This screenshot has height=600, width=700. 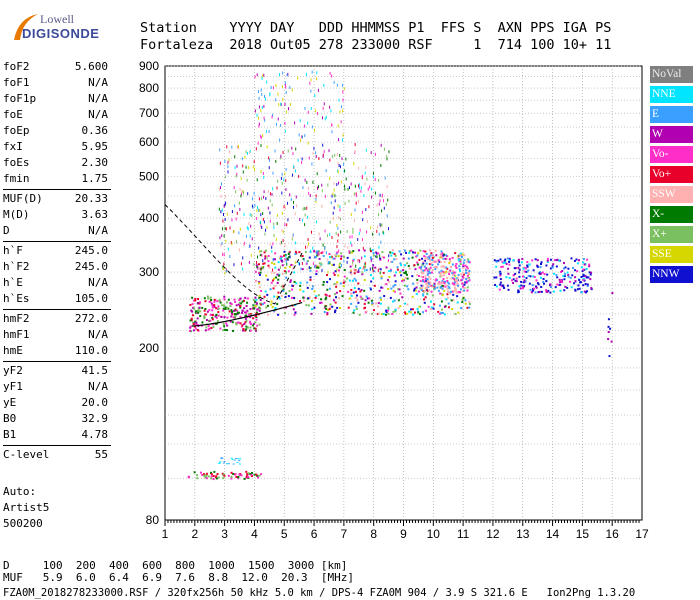 I want to click on param-name: foF1p, so click(x=20, y=98).